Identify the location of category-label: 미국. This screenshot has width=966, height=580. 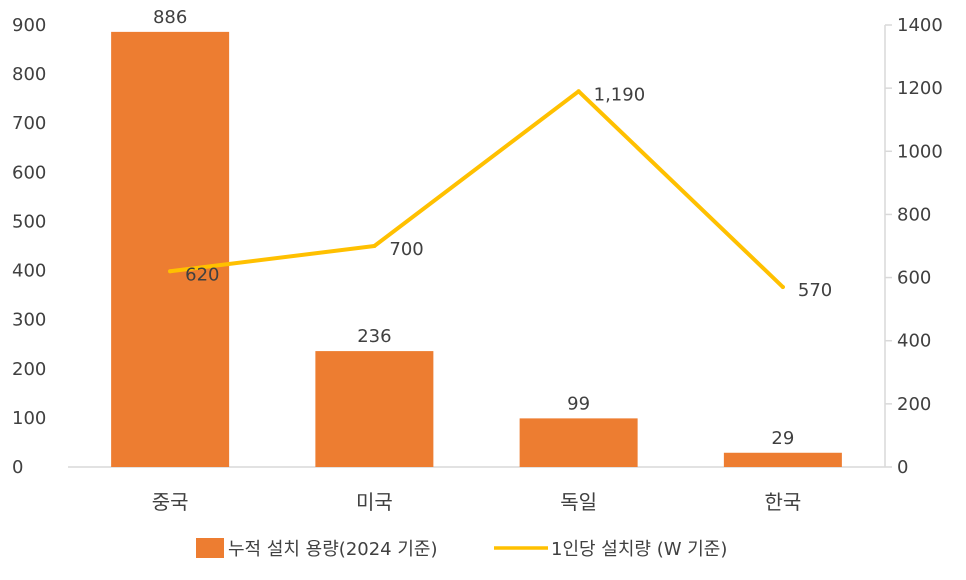
(374, 502).